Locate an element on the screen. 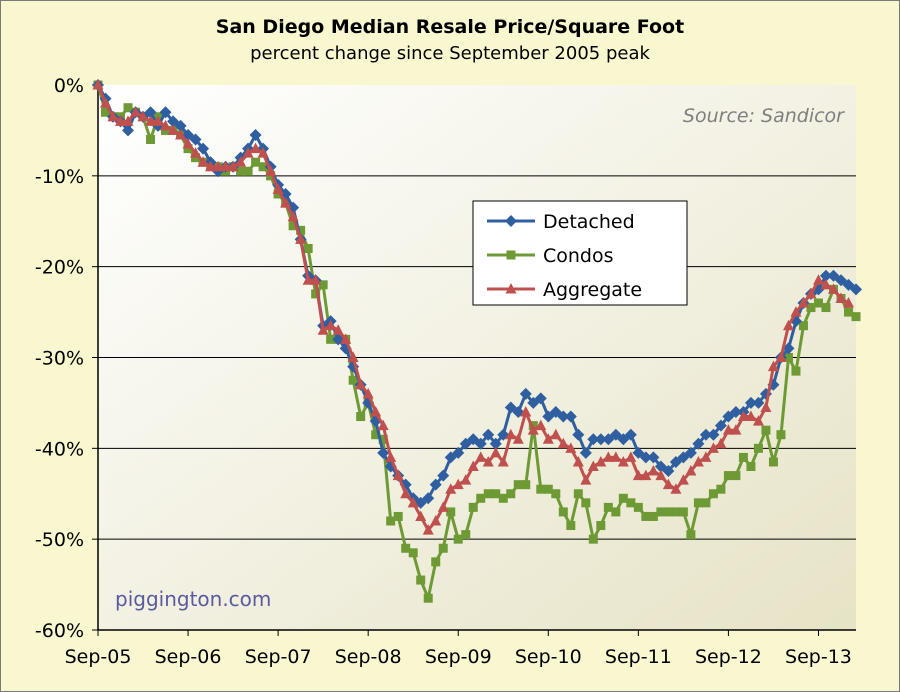  chart-subtitle: percent change since September 2005 peak is located at coordinates (450, 53).